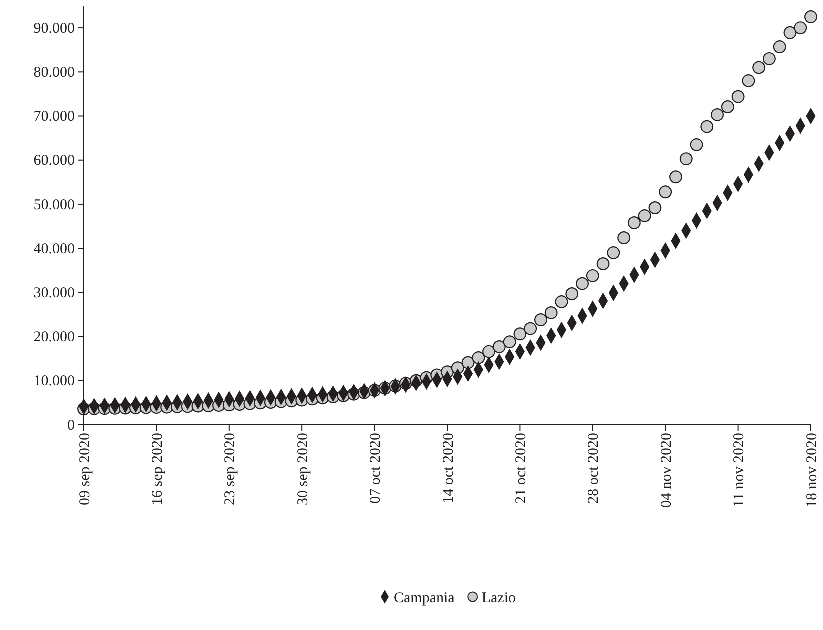  What do you see at coordinates (230, 469) in the screenshot?
I see `x-tick-label: 23 sep 2020` at bounding box center [230, 469].